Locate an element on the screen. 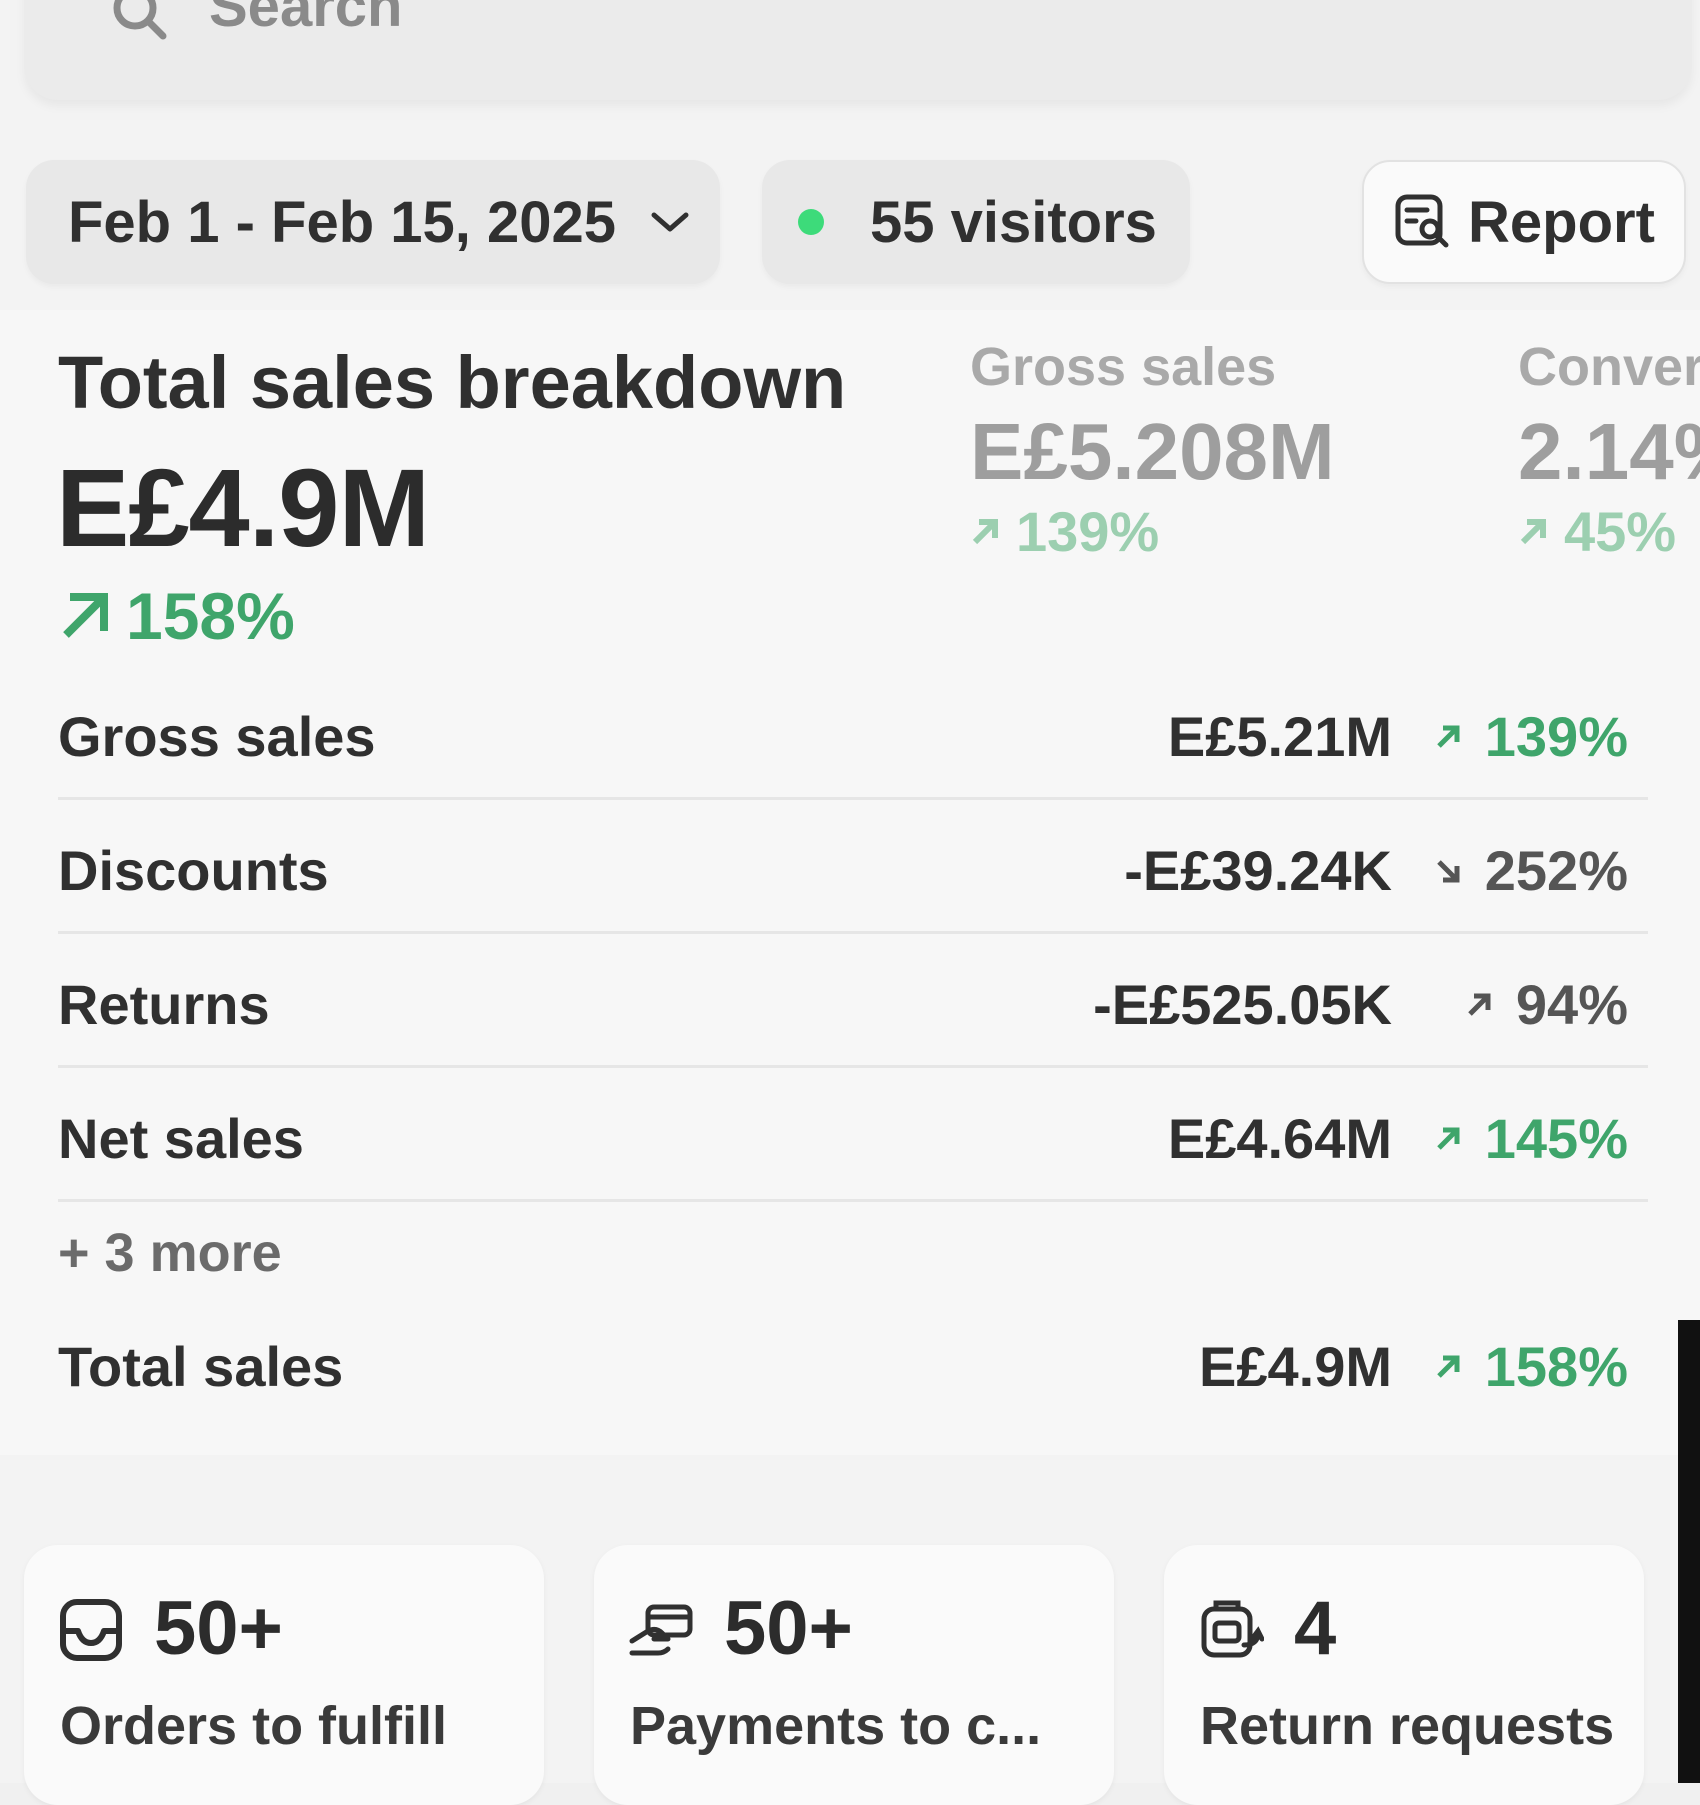  table-row-net-sales: Net sales E£4.64M 145% is located at coordinates (853, 1135).